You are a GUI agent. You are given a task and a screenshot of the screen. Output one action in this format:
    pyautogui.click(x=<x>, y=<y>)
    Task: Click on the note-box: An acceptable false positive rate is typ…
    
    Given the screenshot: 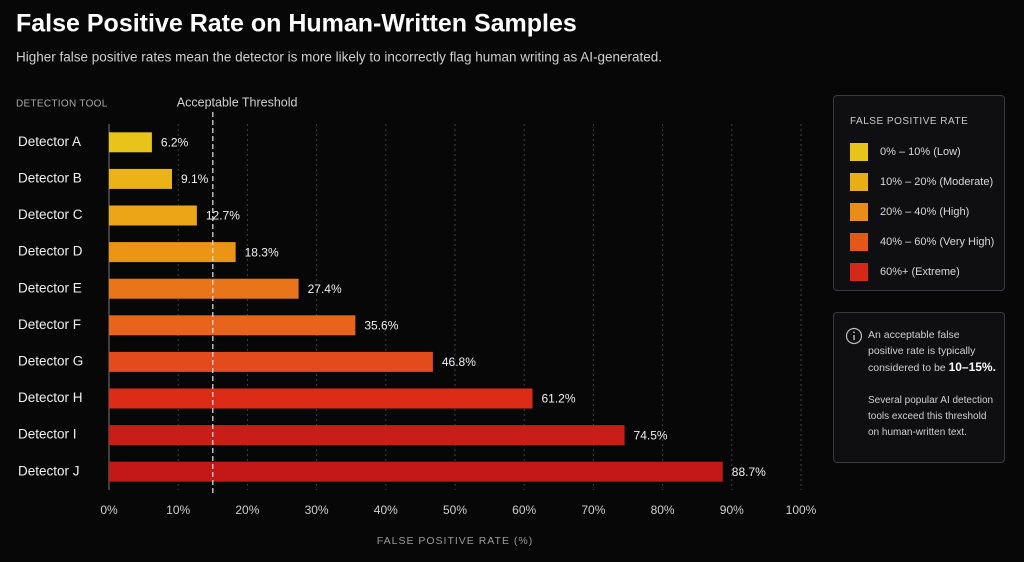 What is the action you would take?
    pyautogui.click(x=919, y=387)
    